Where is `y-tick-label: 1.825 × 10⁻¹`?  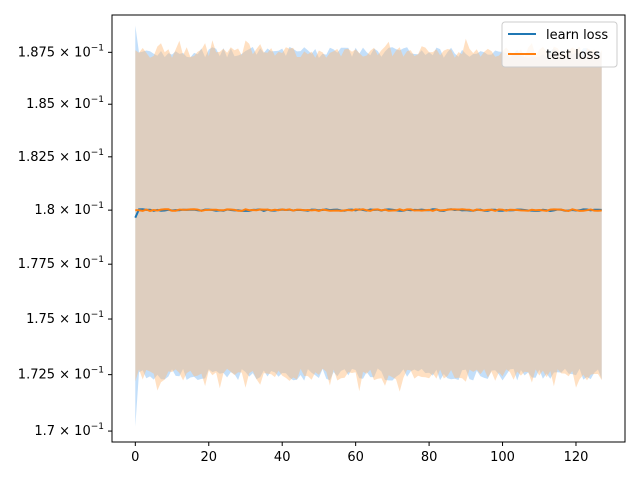 y-tick-label: 1.825 × 10⁻¹ is located at coordinates (61, 156).